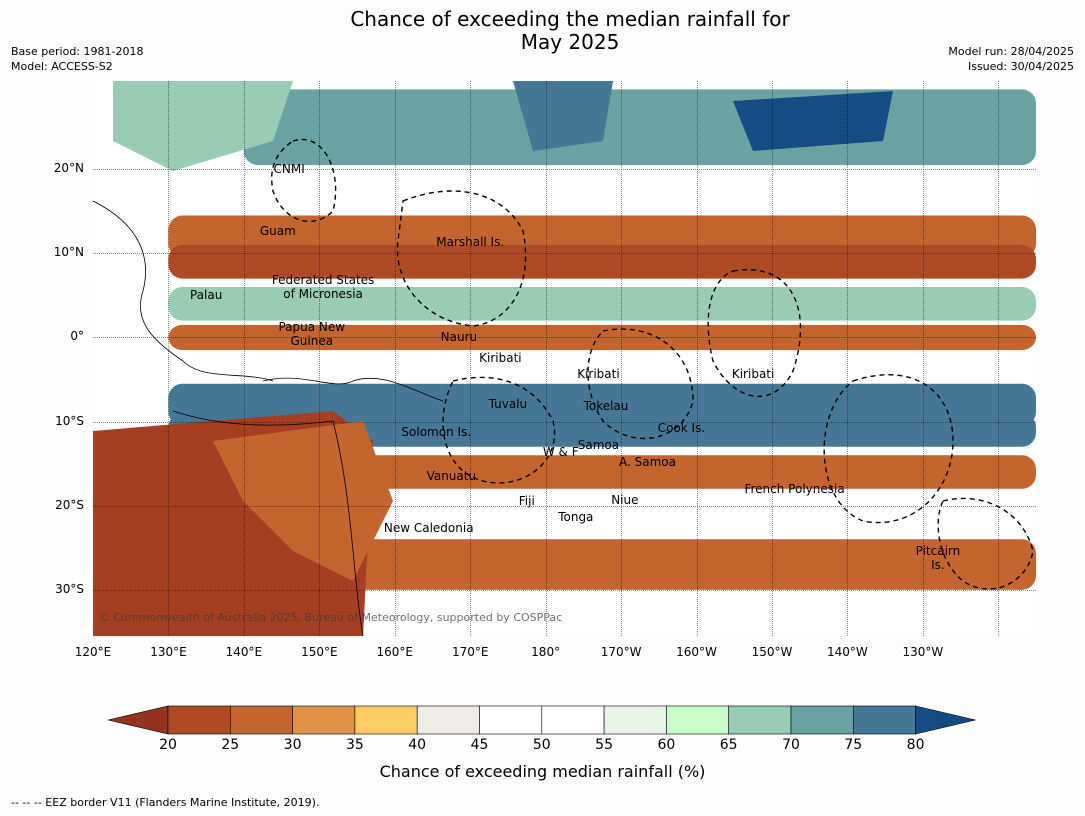  What do you see at coordinates (602, 304) in the screenshot?
I see `probability-band-lat_4N` at bounding box center [602, 304].